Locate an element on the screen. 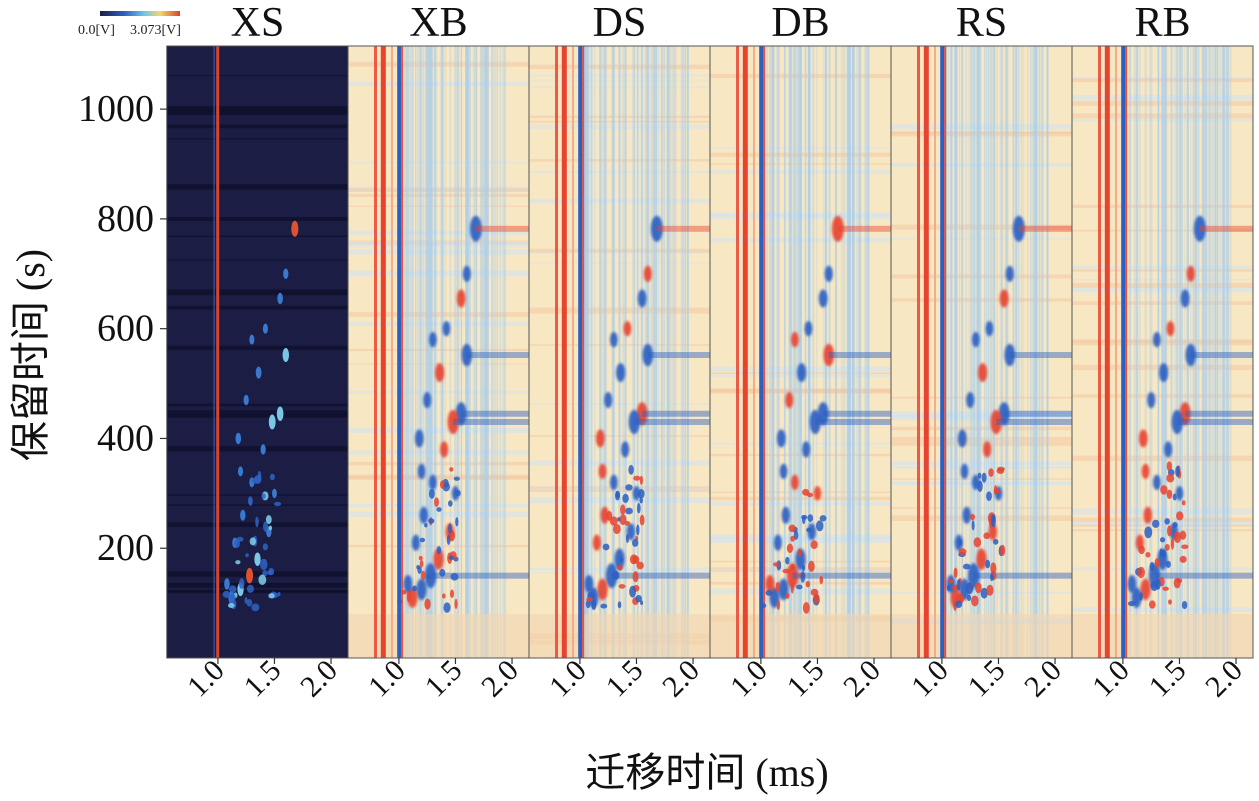 Image resolution: width=1259 pixels, height=801 pixels. bottom-band is located at coordinates (619, 636).